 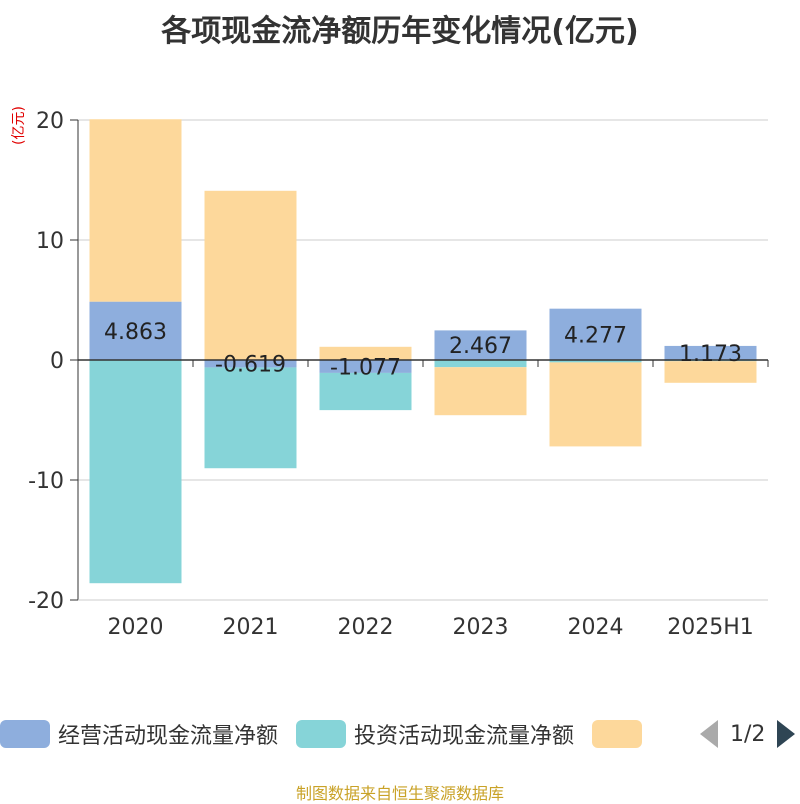 What do you see at coordinates (135, 472) in the screenshot?
I see `bar-investing-2020` at bounding box center [135, 472].